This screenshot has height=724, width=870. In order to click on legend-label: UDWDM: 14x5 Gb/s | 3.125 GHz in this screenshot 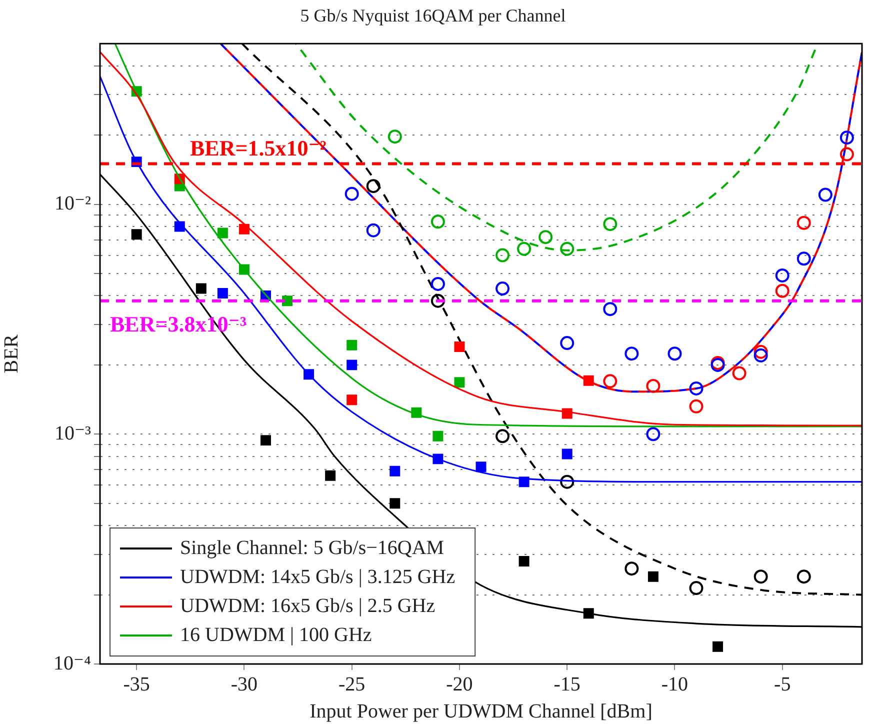, I will do `click(318, 577)`.